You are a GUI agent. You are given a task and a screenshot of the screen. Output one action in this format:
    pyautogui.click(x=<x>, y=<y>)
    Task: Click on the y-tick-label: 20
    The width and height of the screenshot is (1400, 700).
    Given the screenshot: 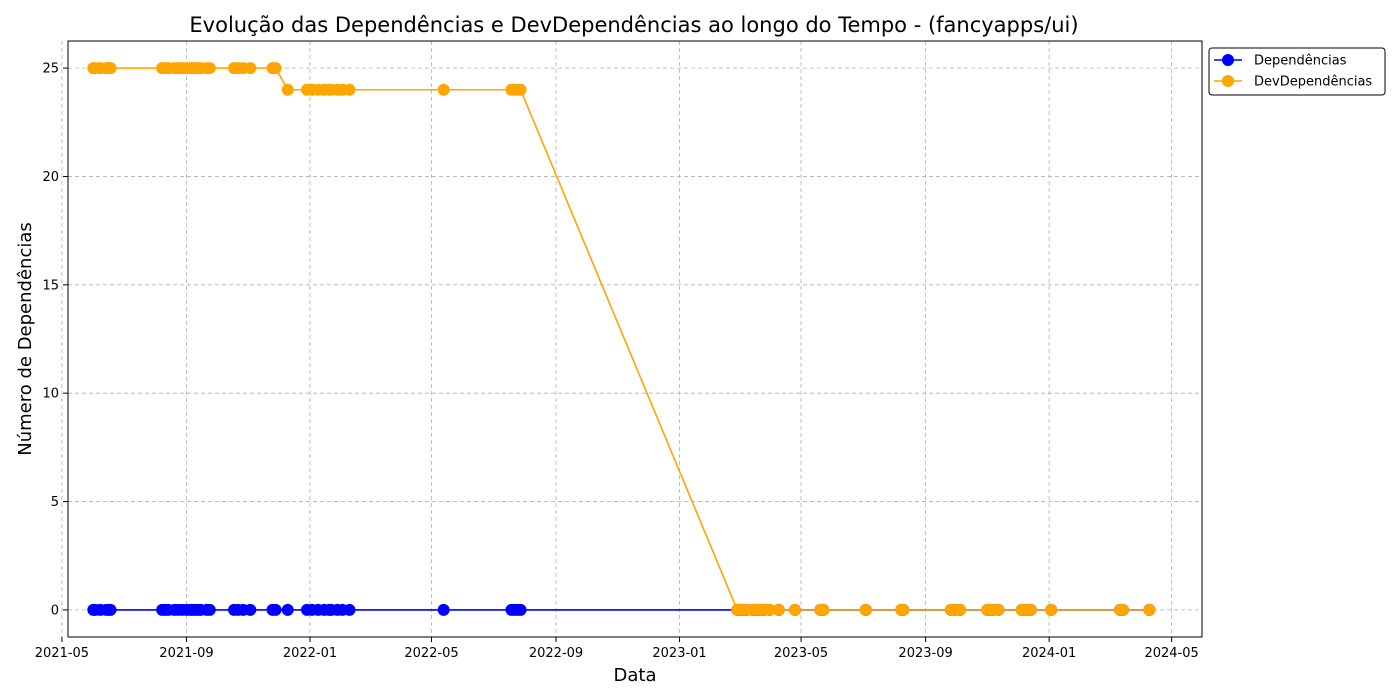 What is the action you would take?
    pyautogui.click(x=50, y=177)
    